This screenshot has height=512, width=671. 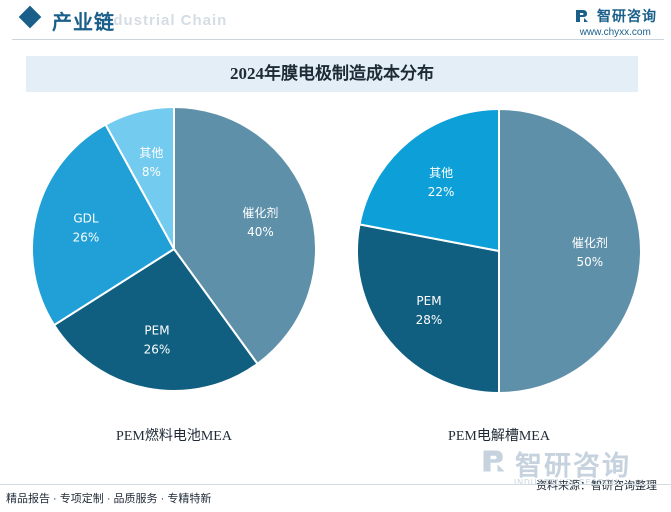 What do you see at coordinates (86, 218) in the screenshot?
I see `pie-category-label: GDL` at bounding box center [86, 218].